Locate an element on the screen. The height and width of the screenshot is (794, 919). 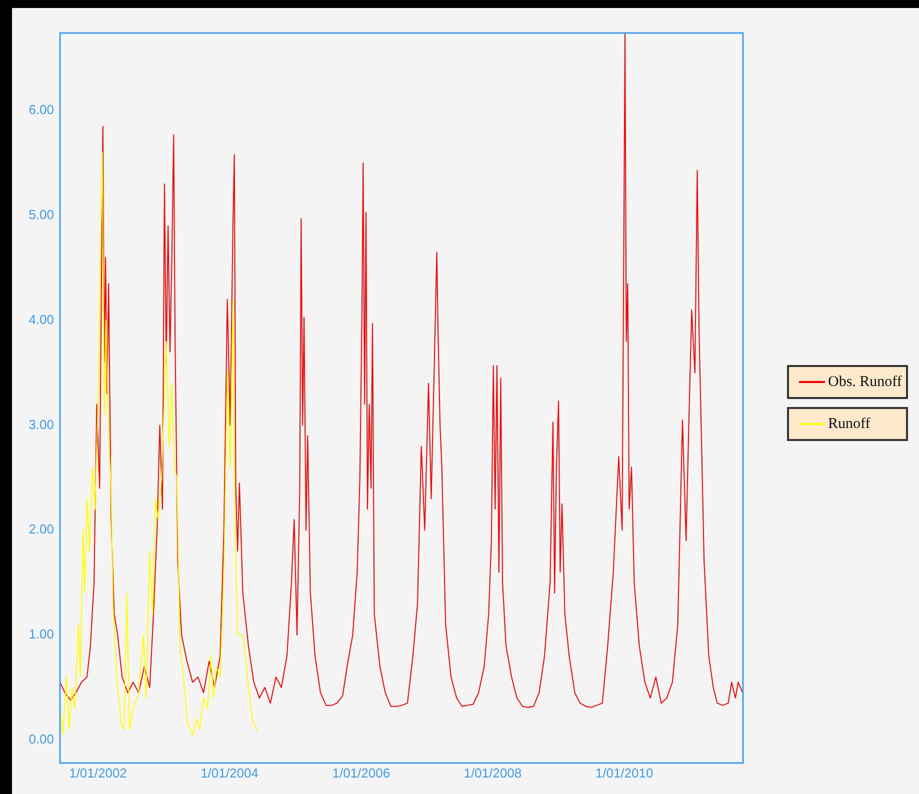
x-tick-label: 1/01/2004 is located at coordinates (229, 772).